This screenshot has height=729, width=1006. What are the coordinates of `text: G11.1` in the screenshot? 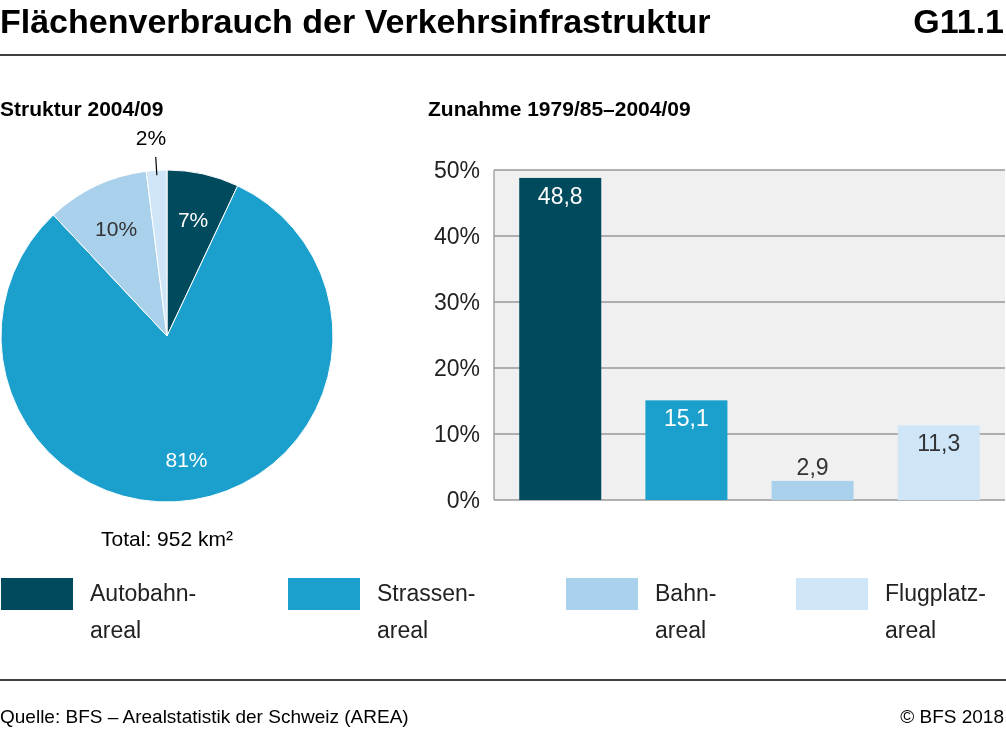 It's located at (958, 21).